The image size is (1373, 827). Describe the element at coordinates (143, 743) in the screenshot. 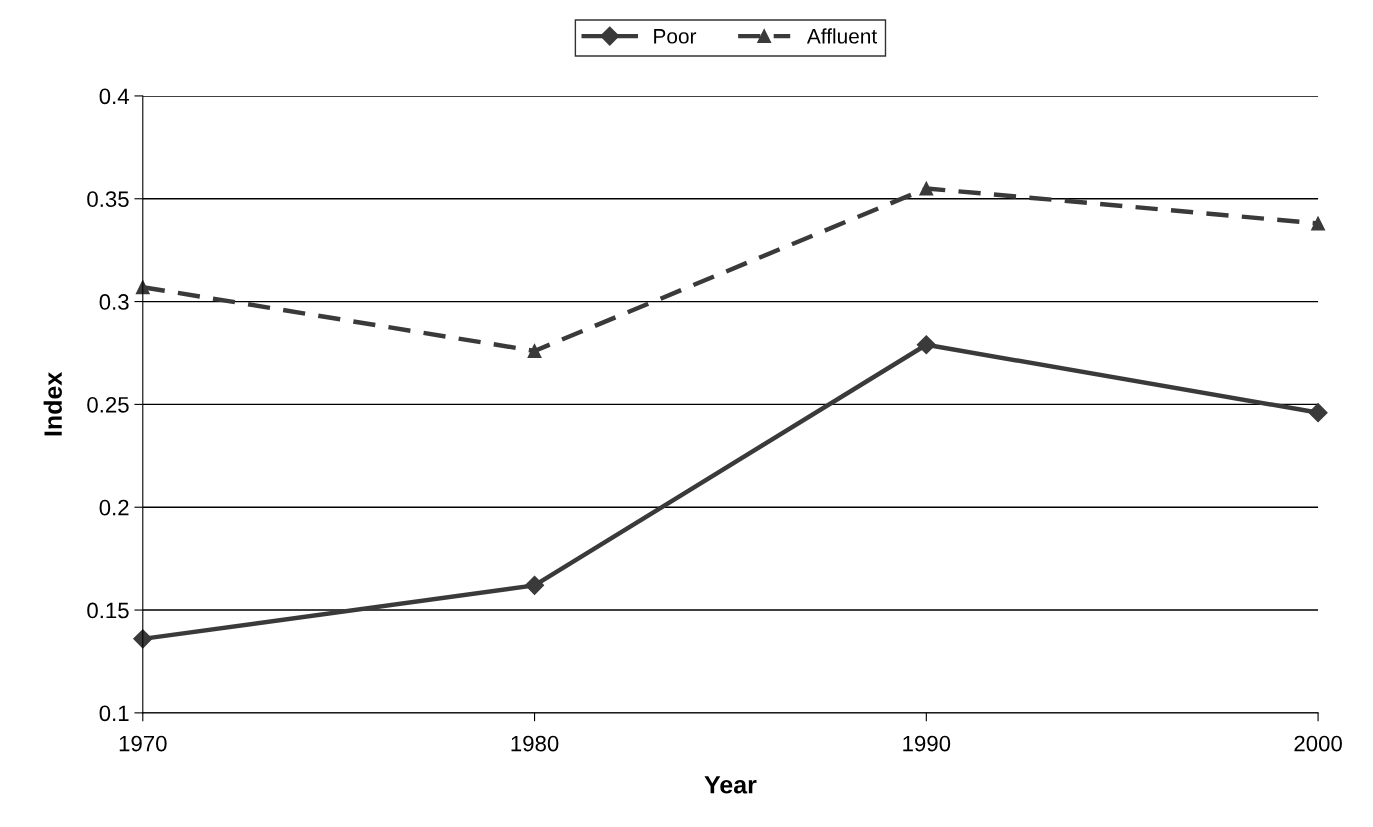

I see `x-tick-label: 1970` at that location.